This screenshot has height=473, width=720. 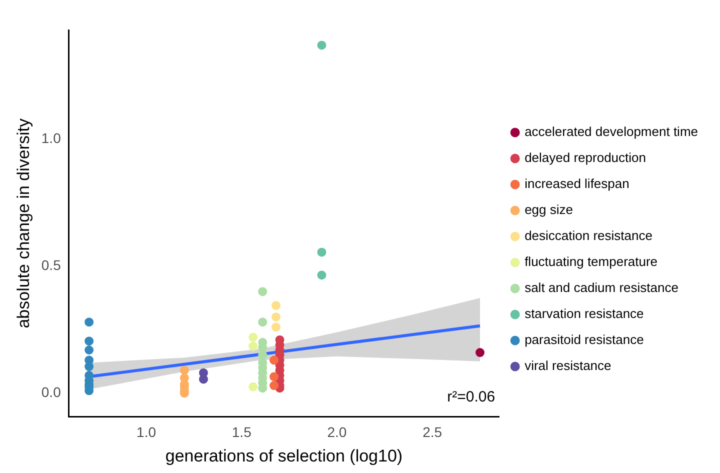 What do you see at coordinates (611, 132) in the screenshot?
I see `legend-label: accelerated development time` at bounding box center [611, 132].